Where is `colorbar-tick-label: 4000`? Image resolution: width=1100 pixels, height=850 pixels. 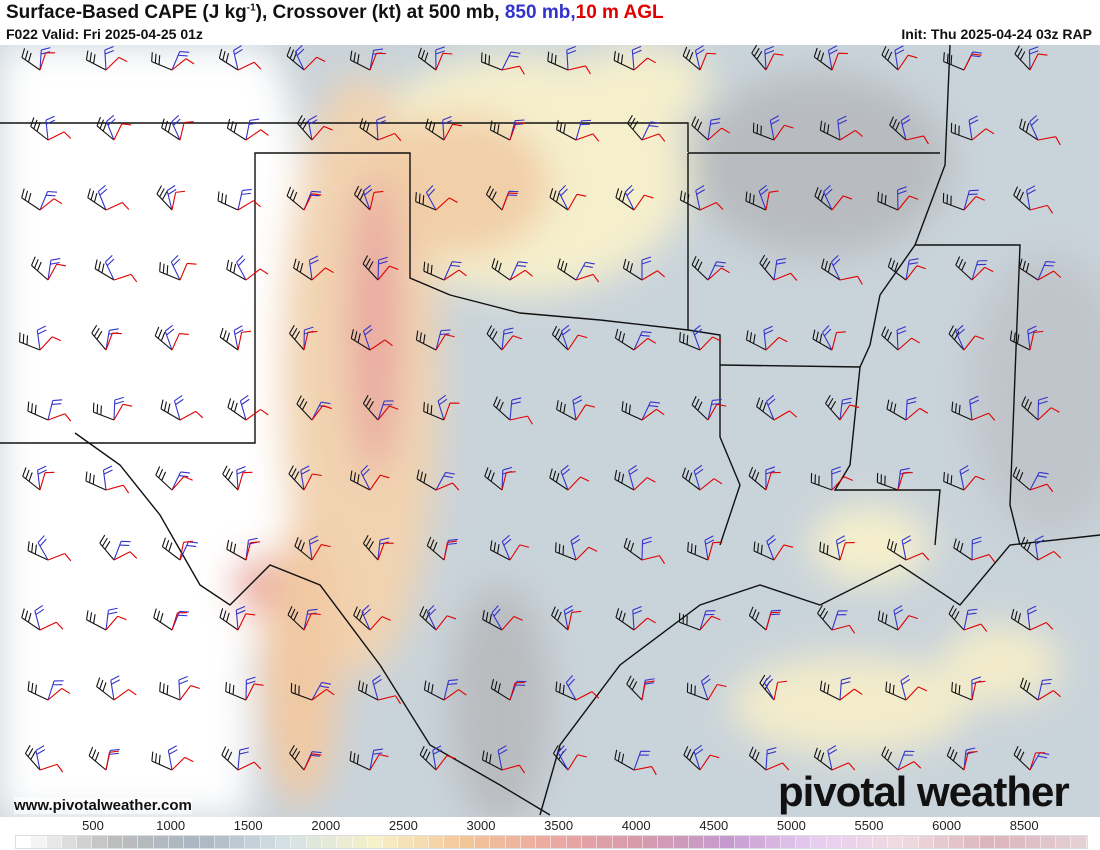 colorbar-tick-label: 4000 is located at coordinates (636, 825).